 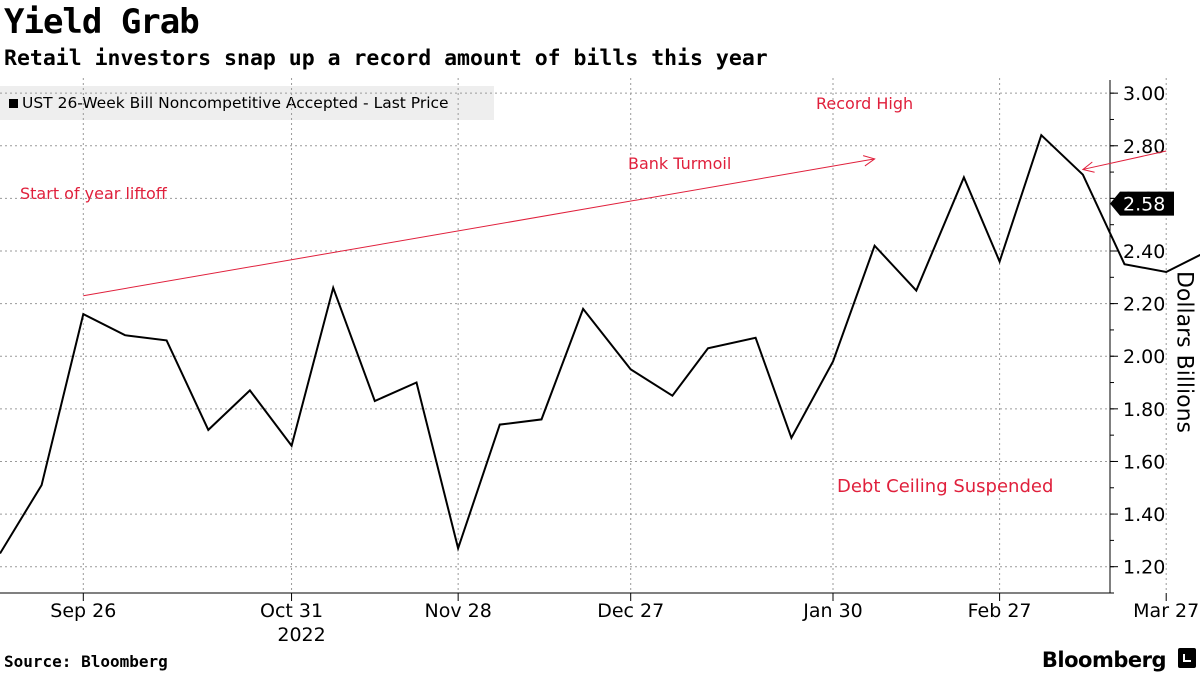 I want to click on x-tick-label: Mar 27, so click(x=1166, y=611).